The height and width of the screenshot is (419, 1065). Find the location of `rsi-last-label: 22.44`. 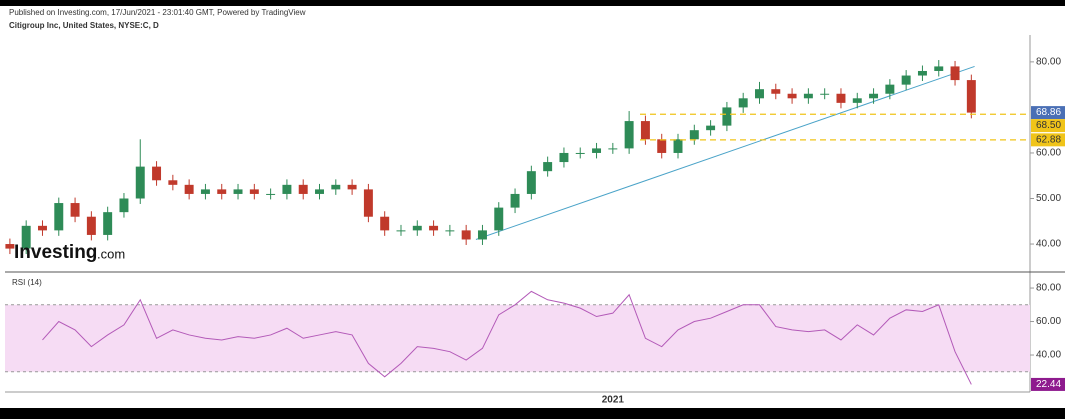

rsi-last-label: 22.44 is located at coordinates (1048, 384).